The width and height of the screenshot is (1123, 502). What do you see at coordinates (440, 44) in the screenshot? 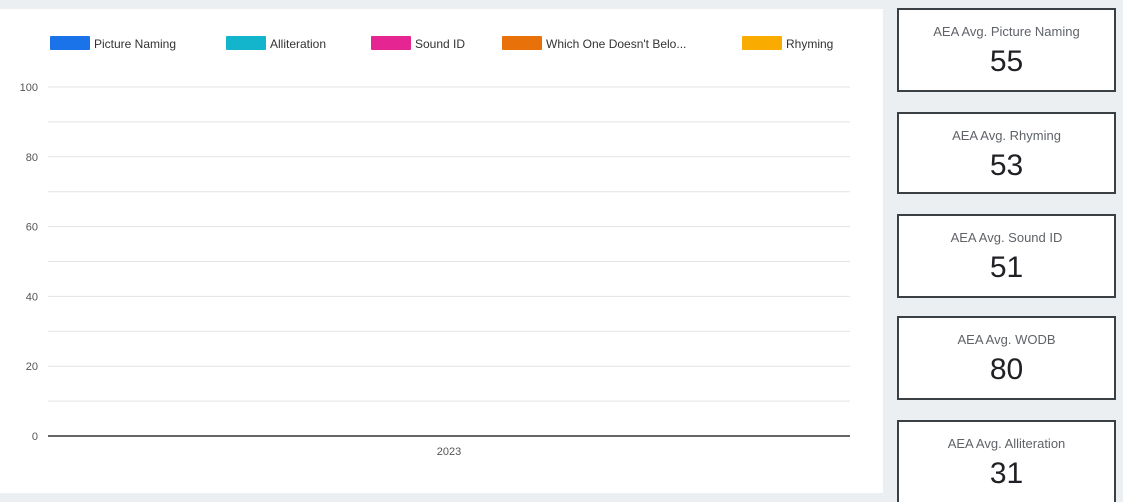
I see `legend-label: Sound ID` at bounding box center [440, 44].